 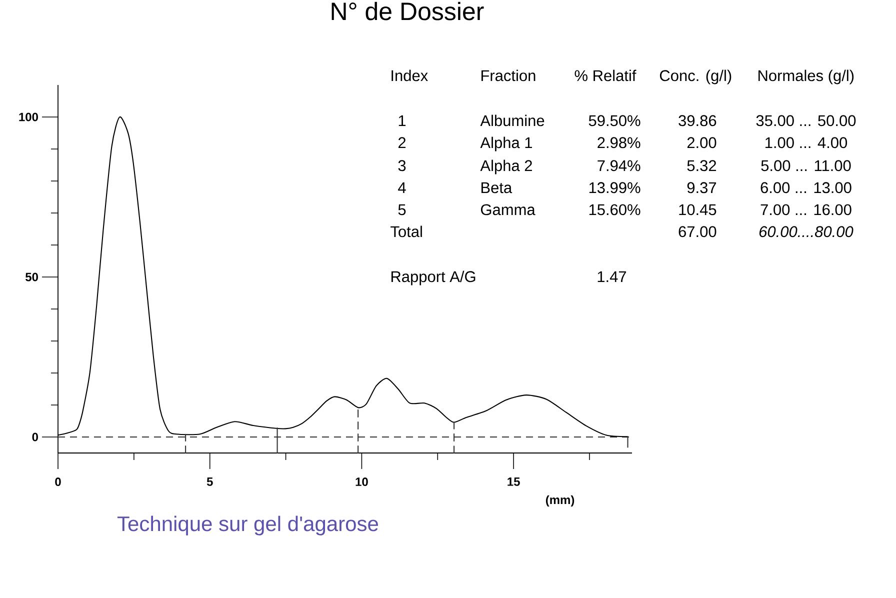 I want to click on annotation: Beta, so click(x=496, y=188).